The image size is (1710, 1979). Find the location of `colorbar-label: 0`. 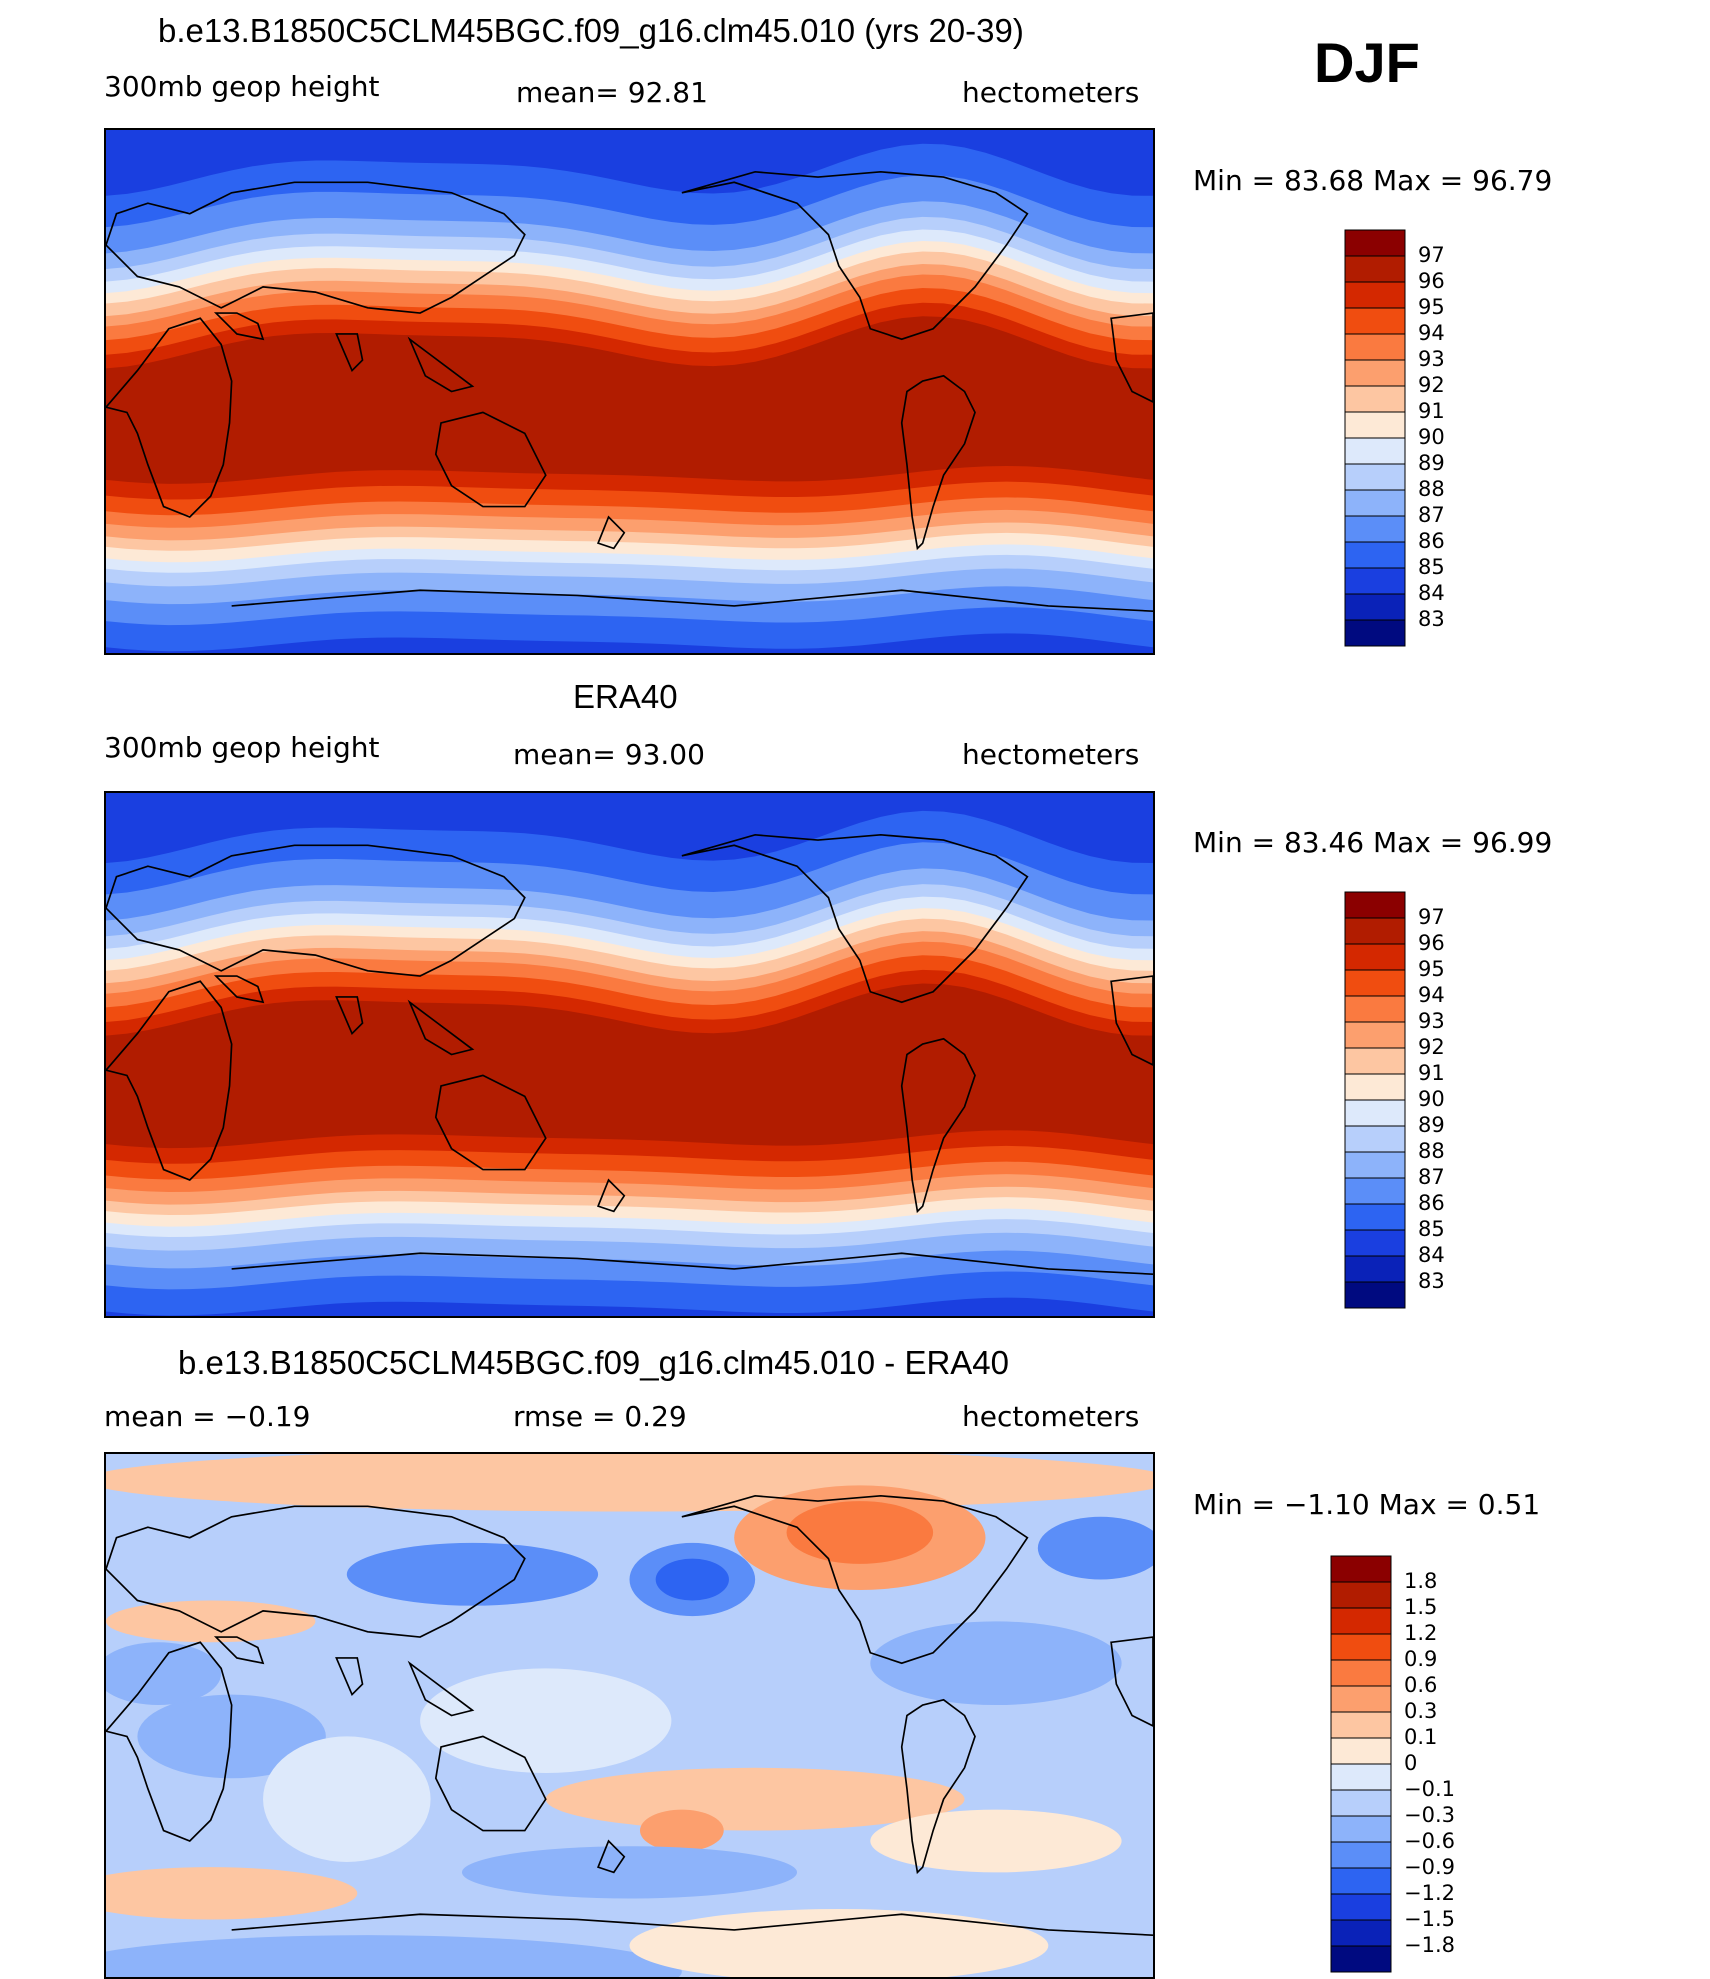

colorbar-label: 0 is located at coordinates (1411, 1763).